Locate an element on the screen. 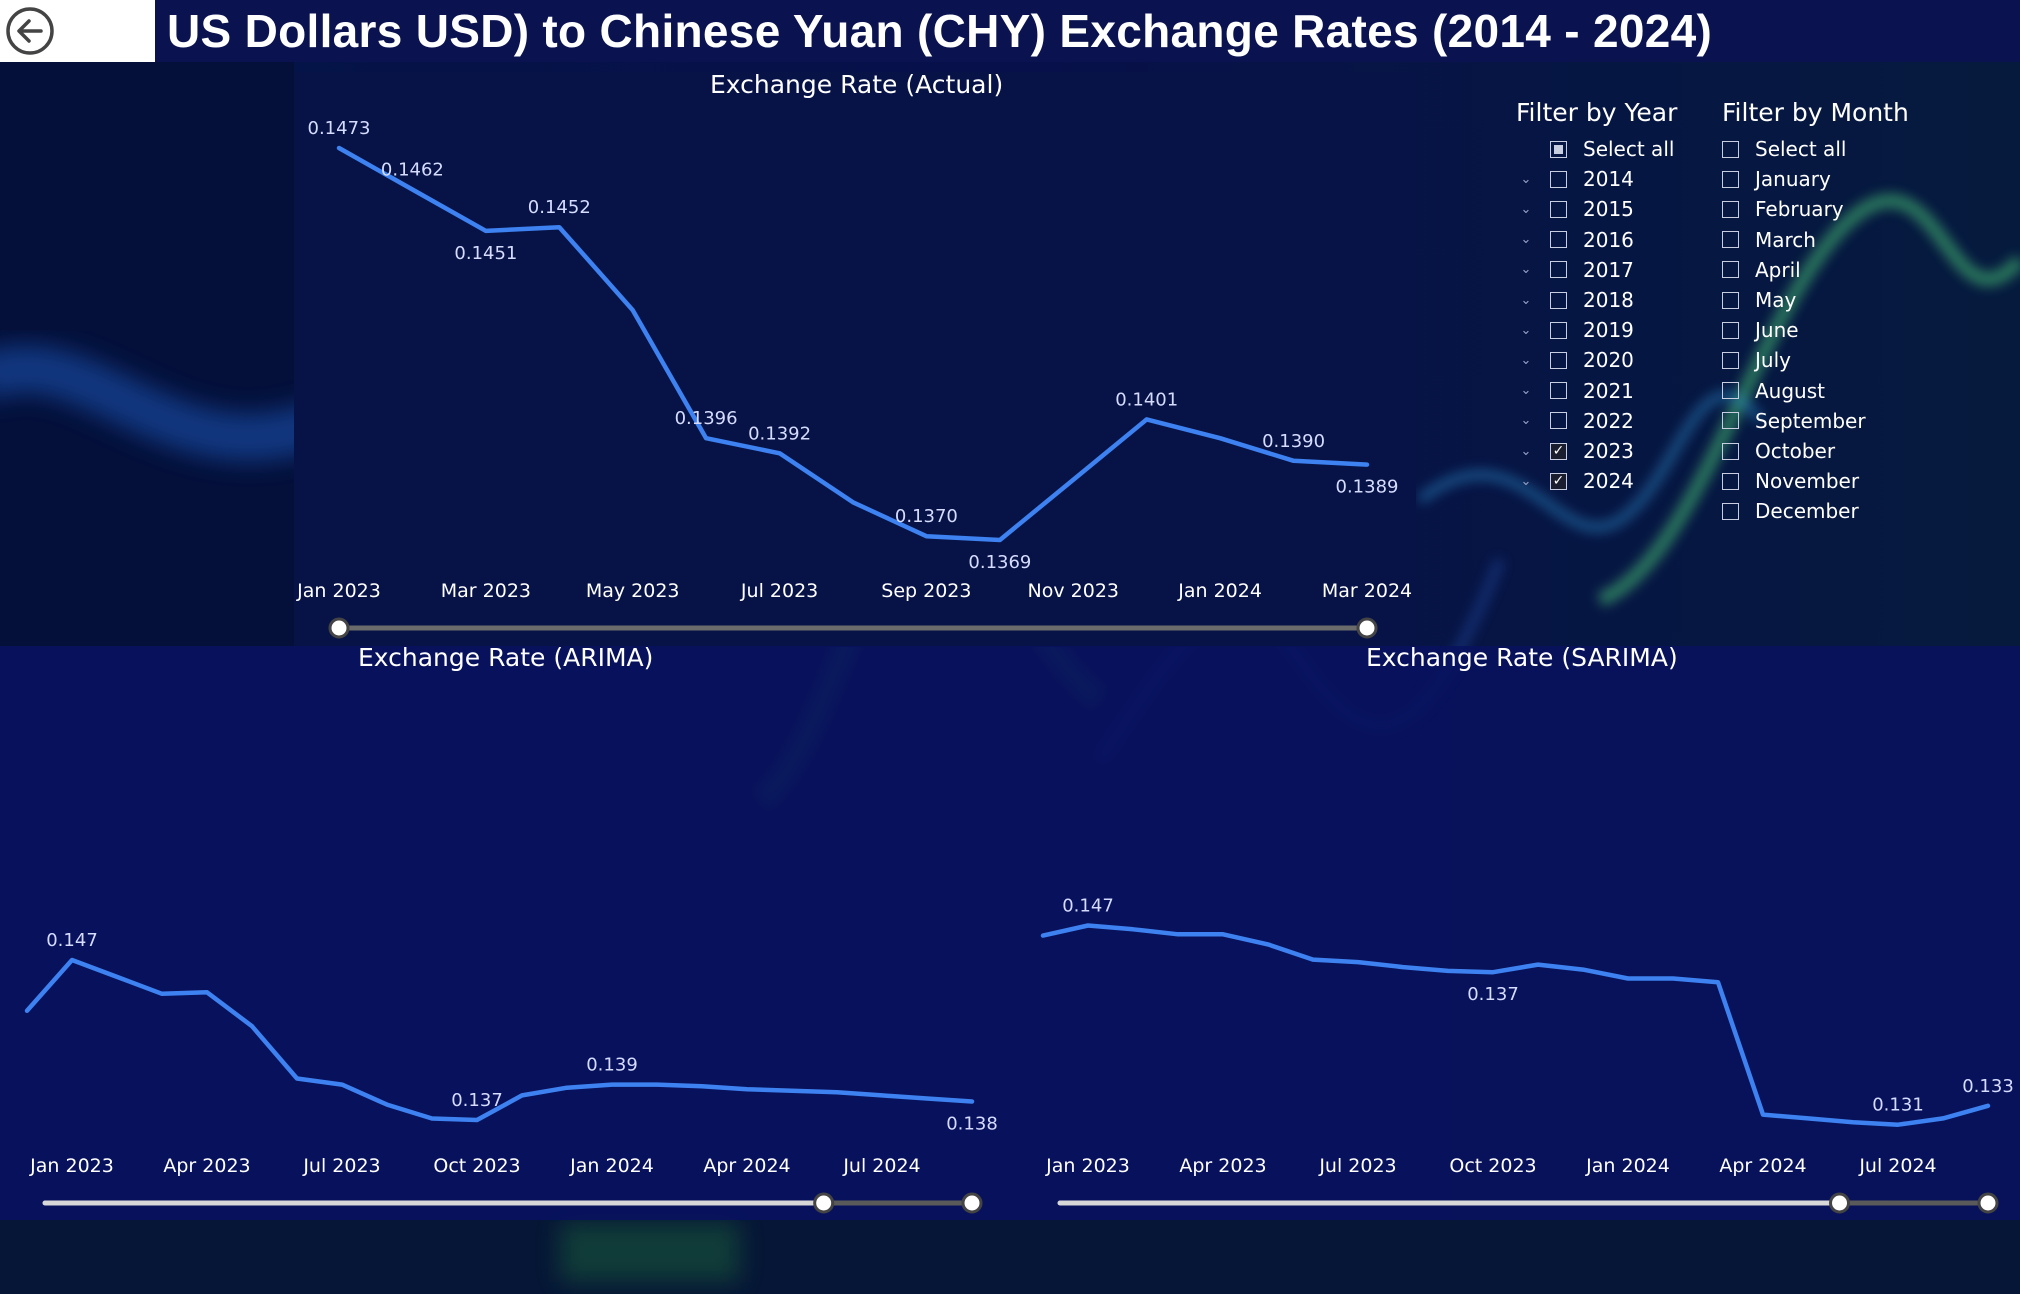  year-filter-item: ⌄ 2020 is located at coordinates (1575, 360).